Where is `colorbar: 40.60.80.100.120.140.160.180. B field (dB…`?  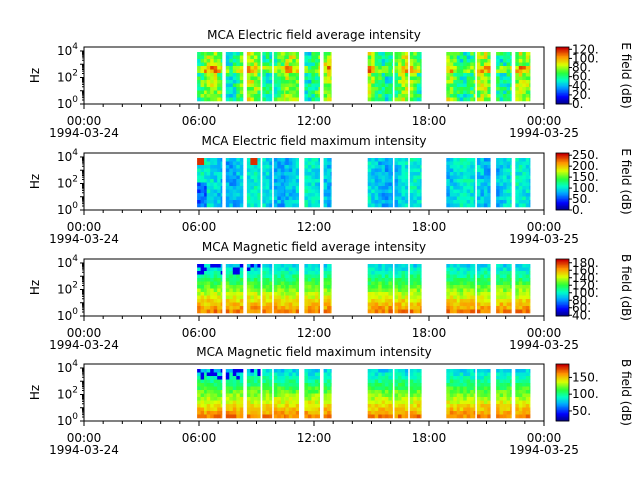 colorbar: 40.60.80.100.120.140.160.180. B field (dB… is located at coordinates (594, 288).